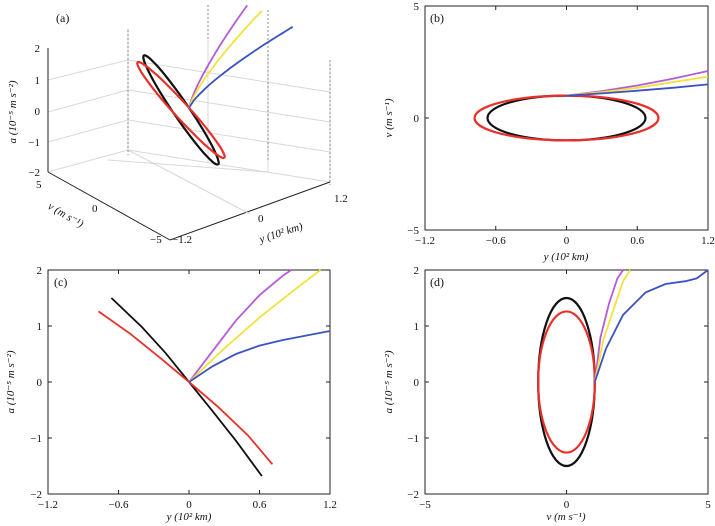 The image size is (715, 526). I want to click on a-curves, so click(215, 85).